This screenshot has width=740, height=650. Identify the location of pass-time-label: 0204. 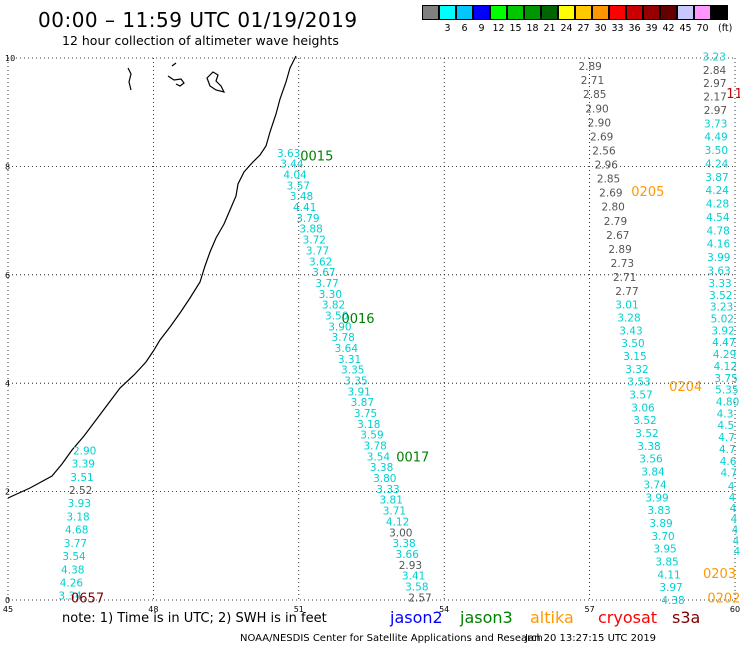
(685, 387).